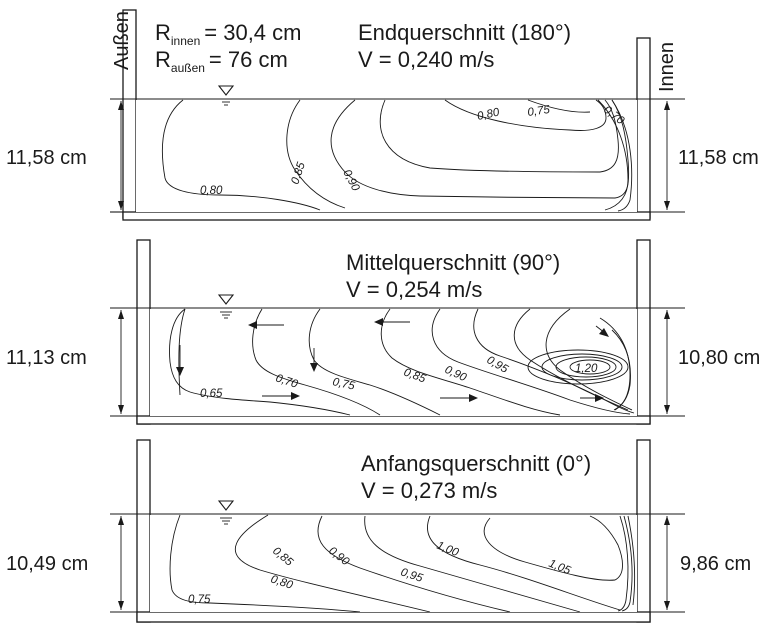  I want to click on r-outer-label: Raußen = 76 cm, so click(221, 61).